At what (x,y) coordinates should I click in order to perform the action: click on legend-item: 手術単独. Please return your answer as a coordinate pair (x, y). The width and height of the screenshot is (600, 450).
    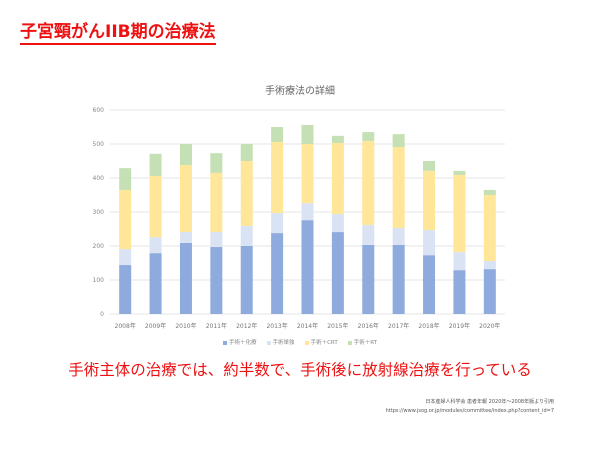
    Looking at the image, I should click on (280, 342).